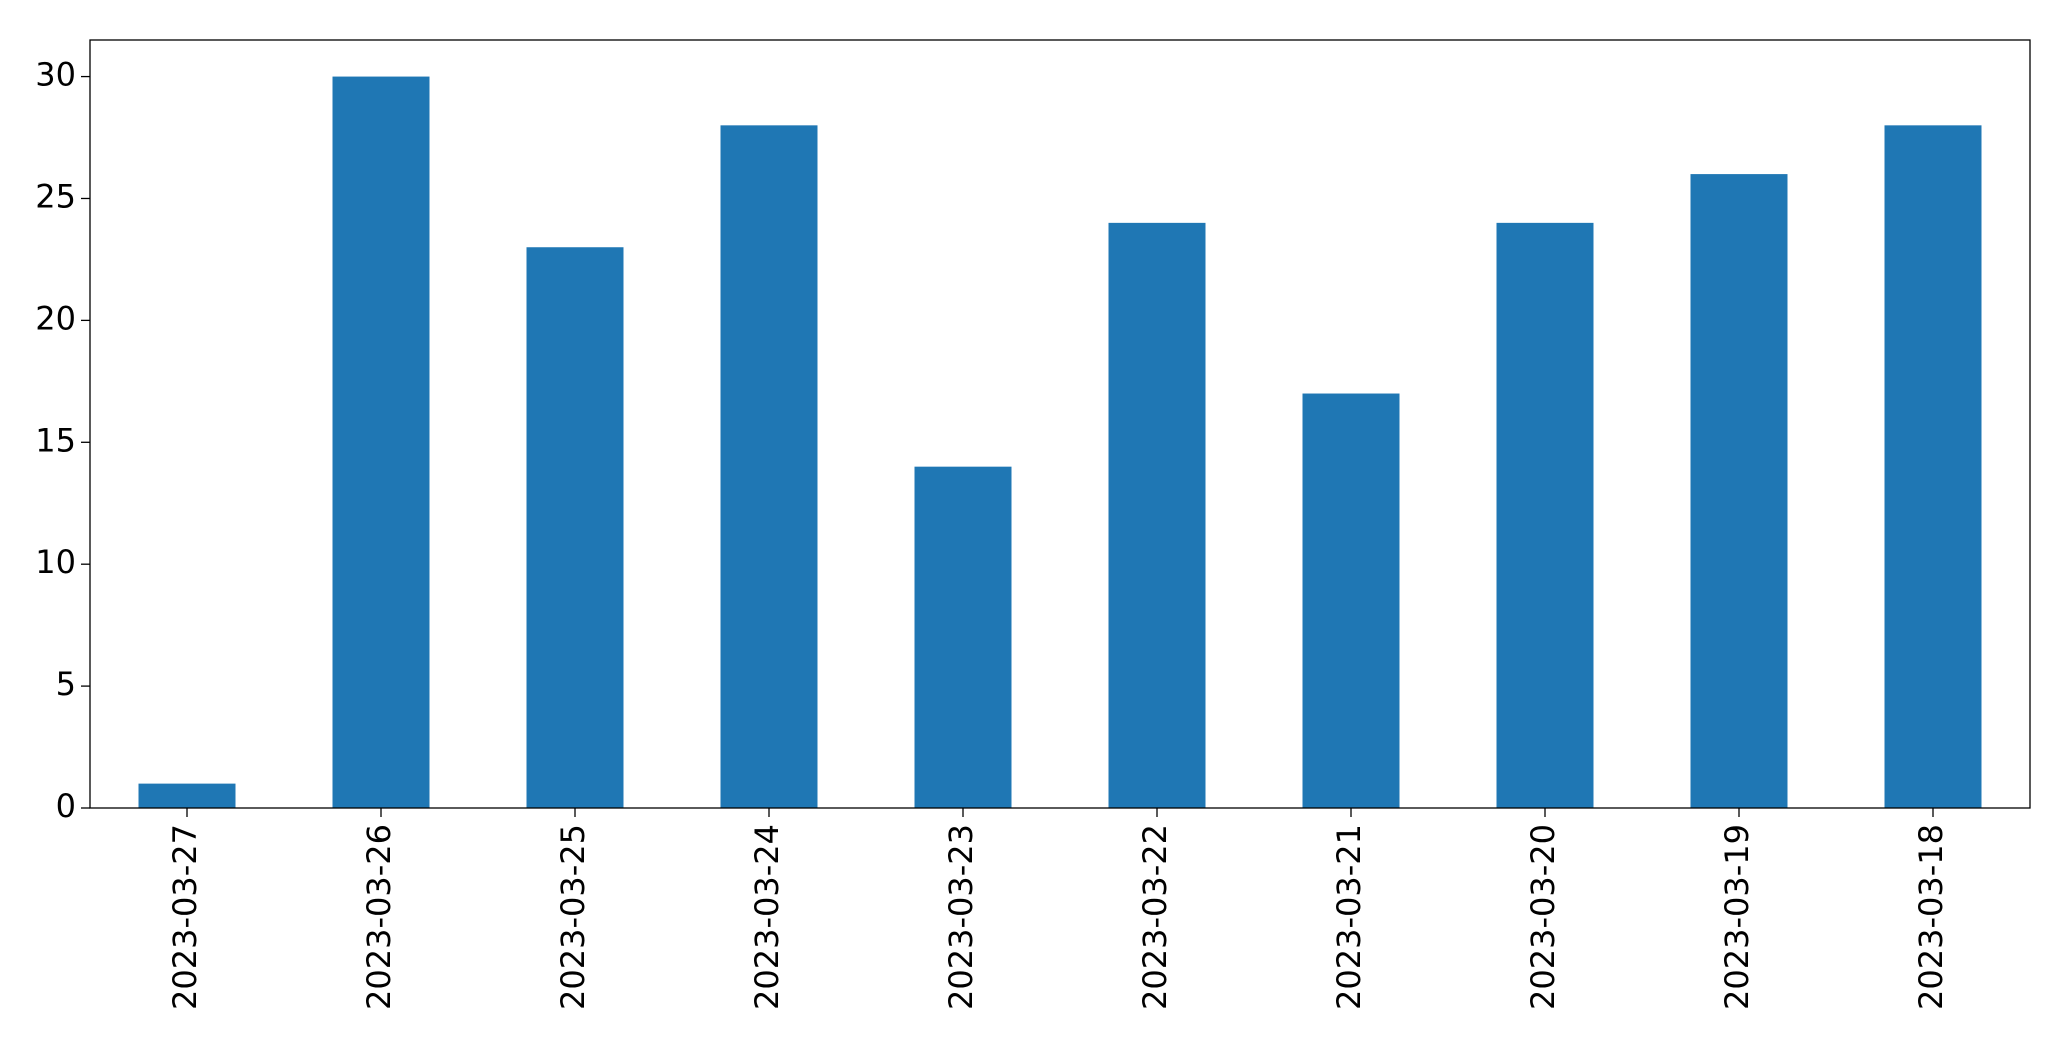 The image size is (2071, 1061). I want to click on x-tick-label: 2023-03-21, so click(1349, 917).